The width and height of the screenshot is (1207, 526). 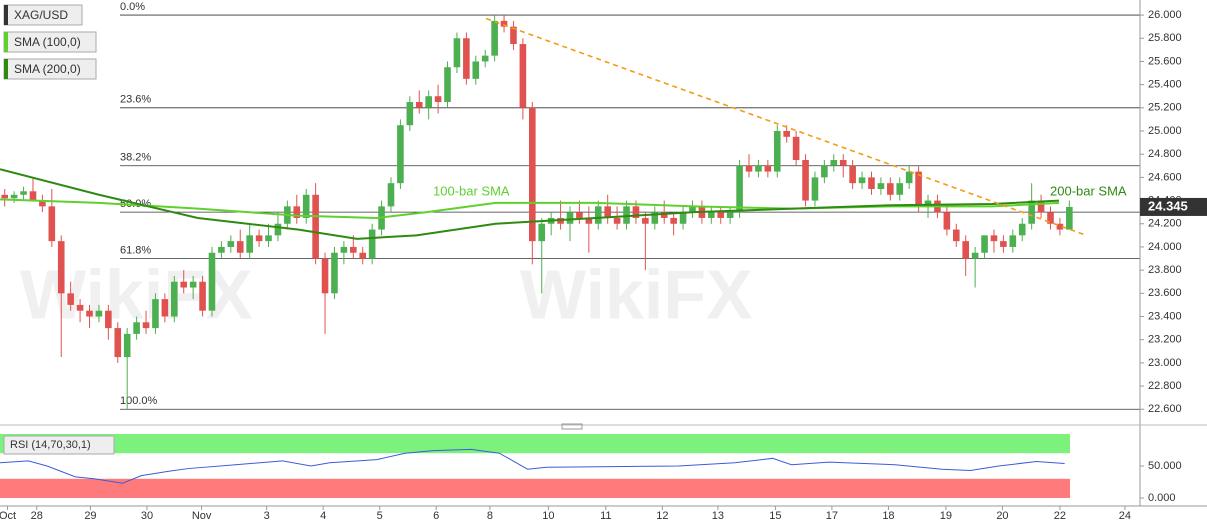 I want to click on legend-swatch, so click(x=6, y=42).